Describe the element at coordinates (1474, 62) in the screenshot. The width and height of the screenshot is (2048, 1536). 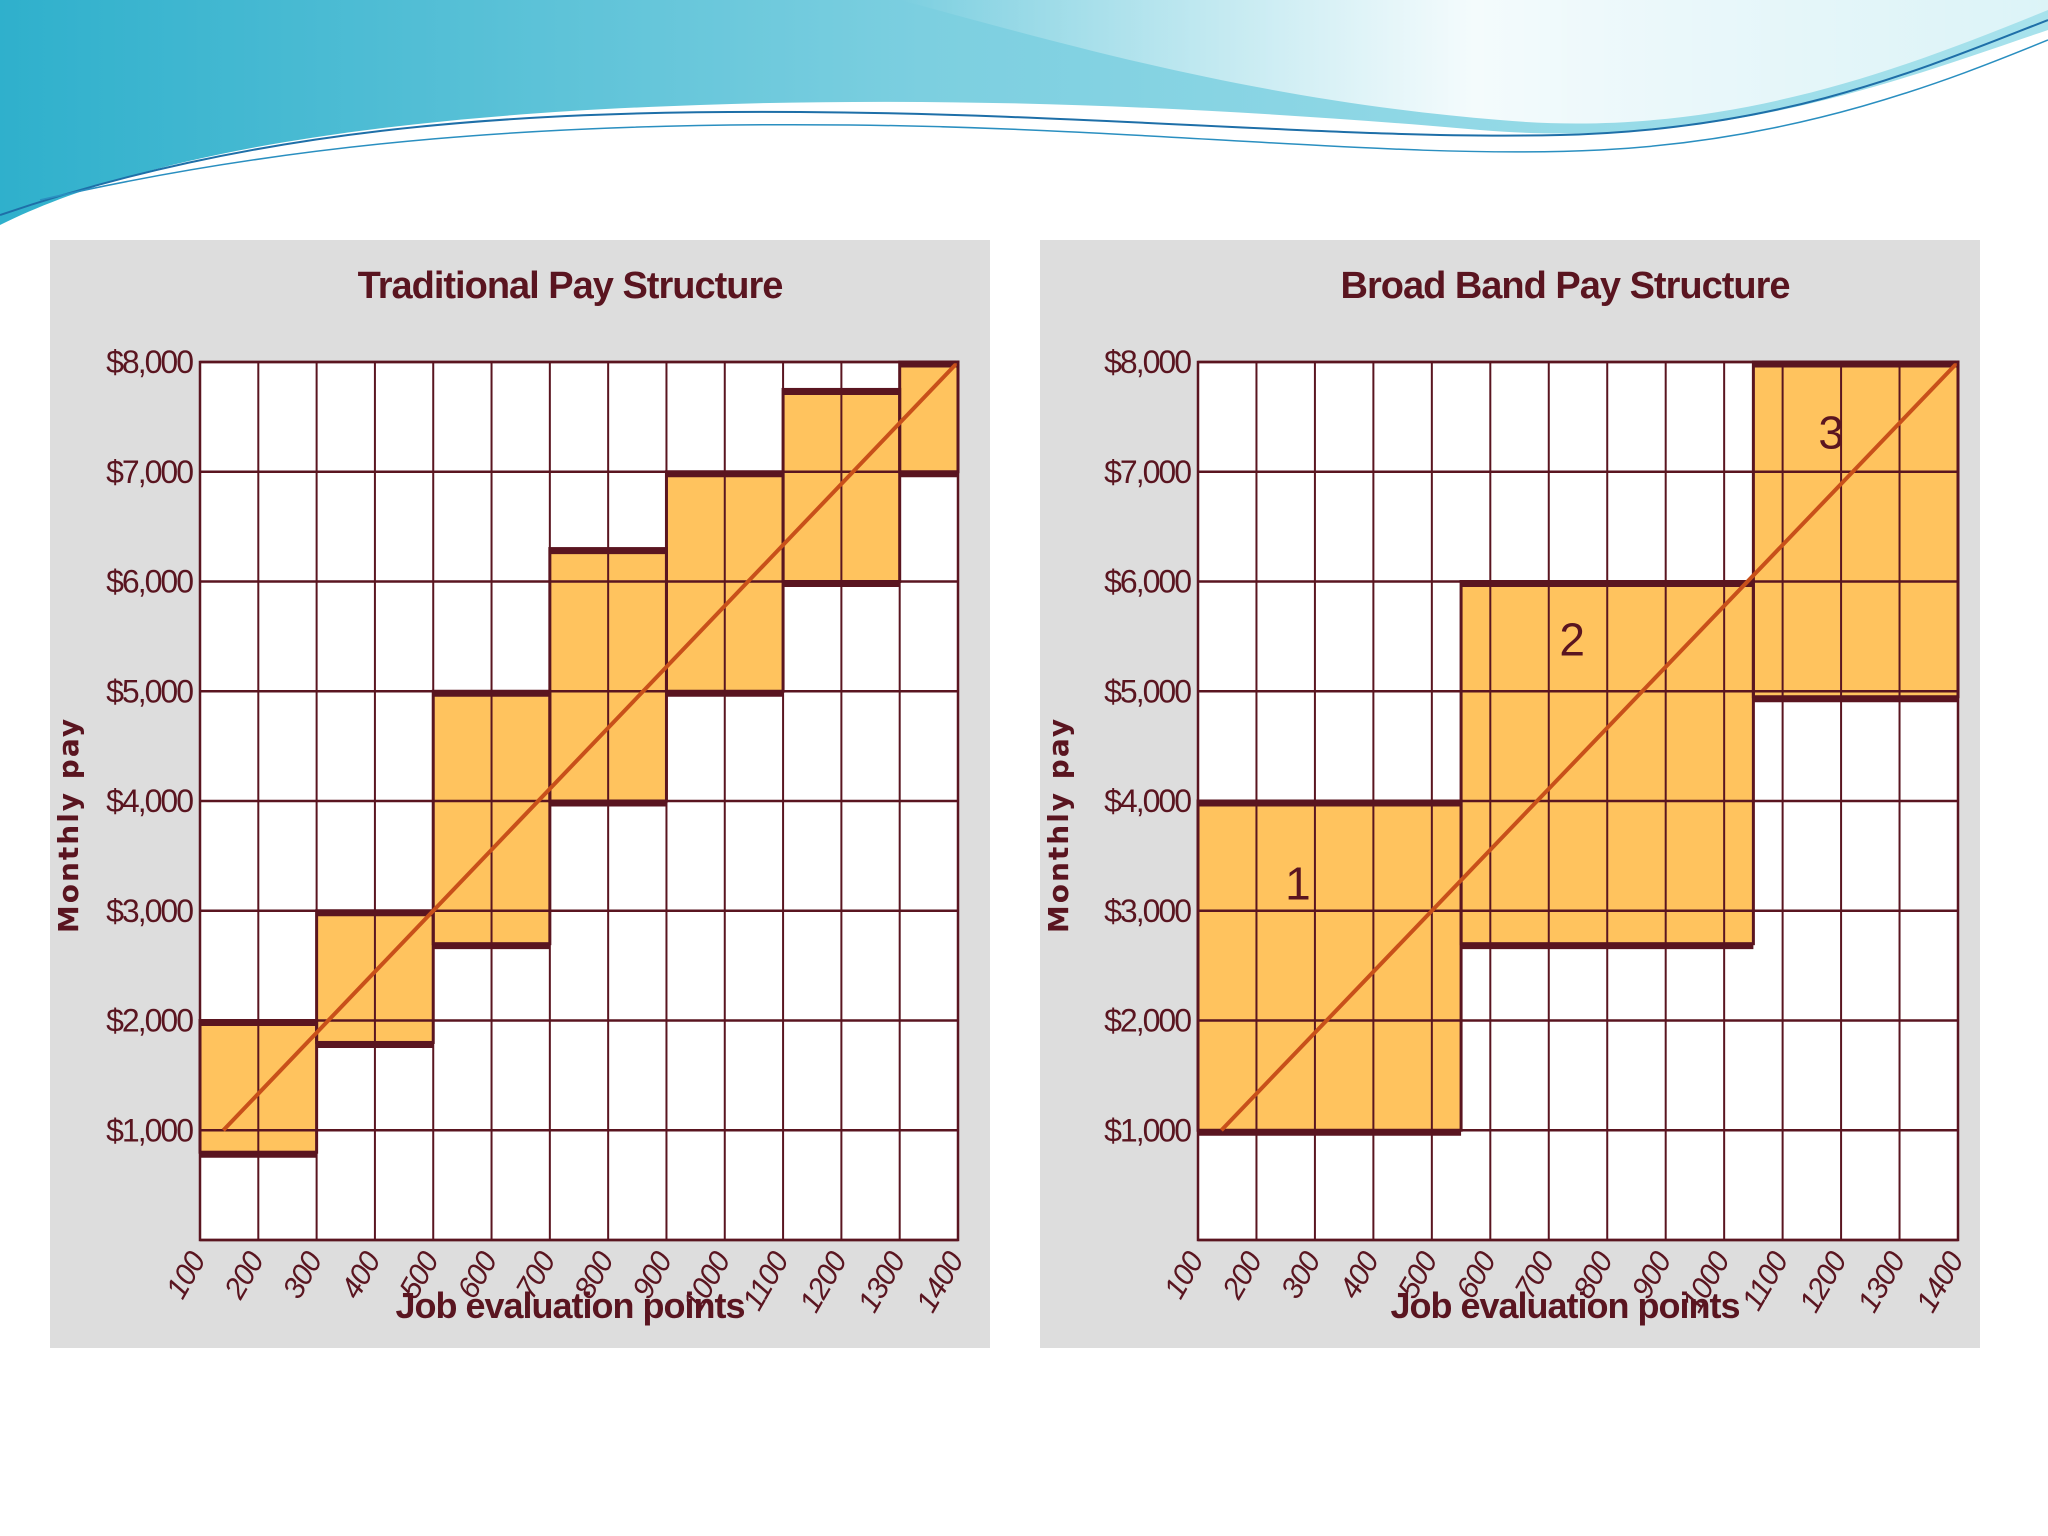
I see `header-wave-highlight` at that location.